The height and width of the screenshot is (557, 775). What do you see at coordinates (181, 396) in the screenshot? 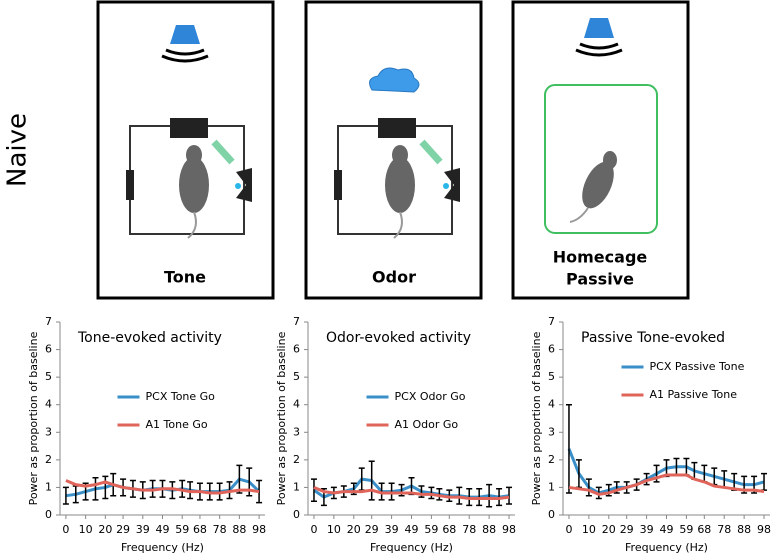
I see `legend-label: PCX Tone Go` at bounding box center [181, 396].